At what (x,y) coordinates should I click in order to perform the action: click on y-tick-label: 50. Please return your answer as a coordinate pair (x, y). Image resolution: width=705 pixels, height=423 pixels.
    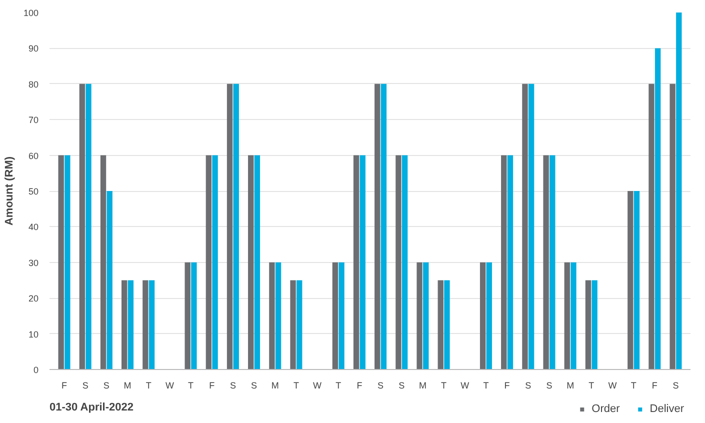
    Looking at the image, I should click on (33, 191).